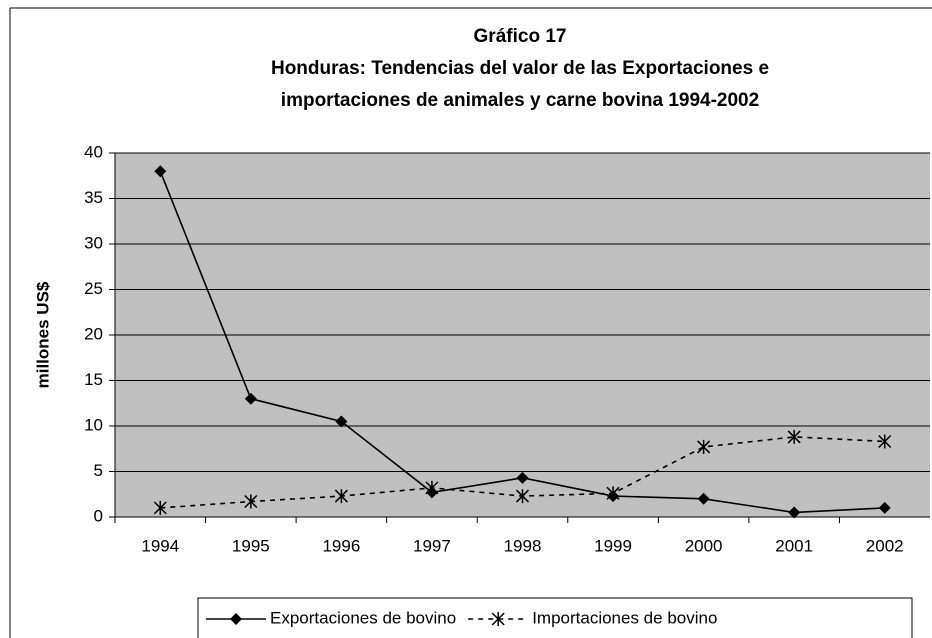 The image size is (932, 638). I want to click on legend, so click(555, 617).